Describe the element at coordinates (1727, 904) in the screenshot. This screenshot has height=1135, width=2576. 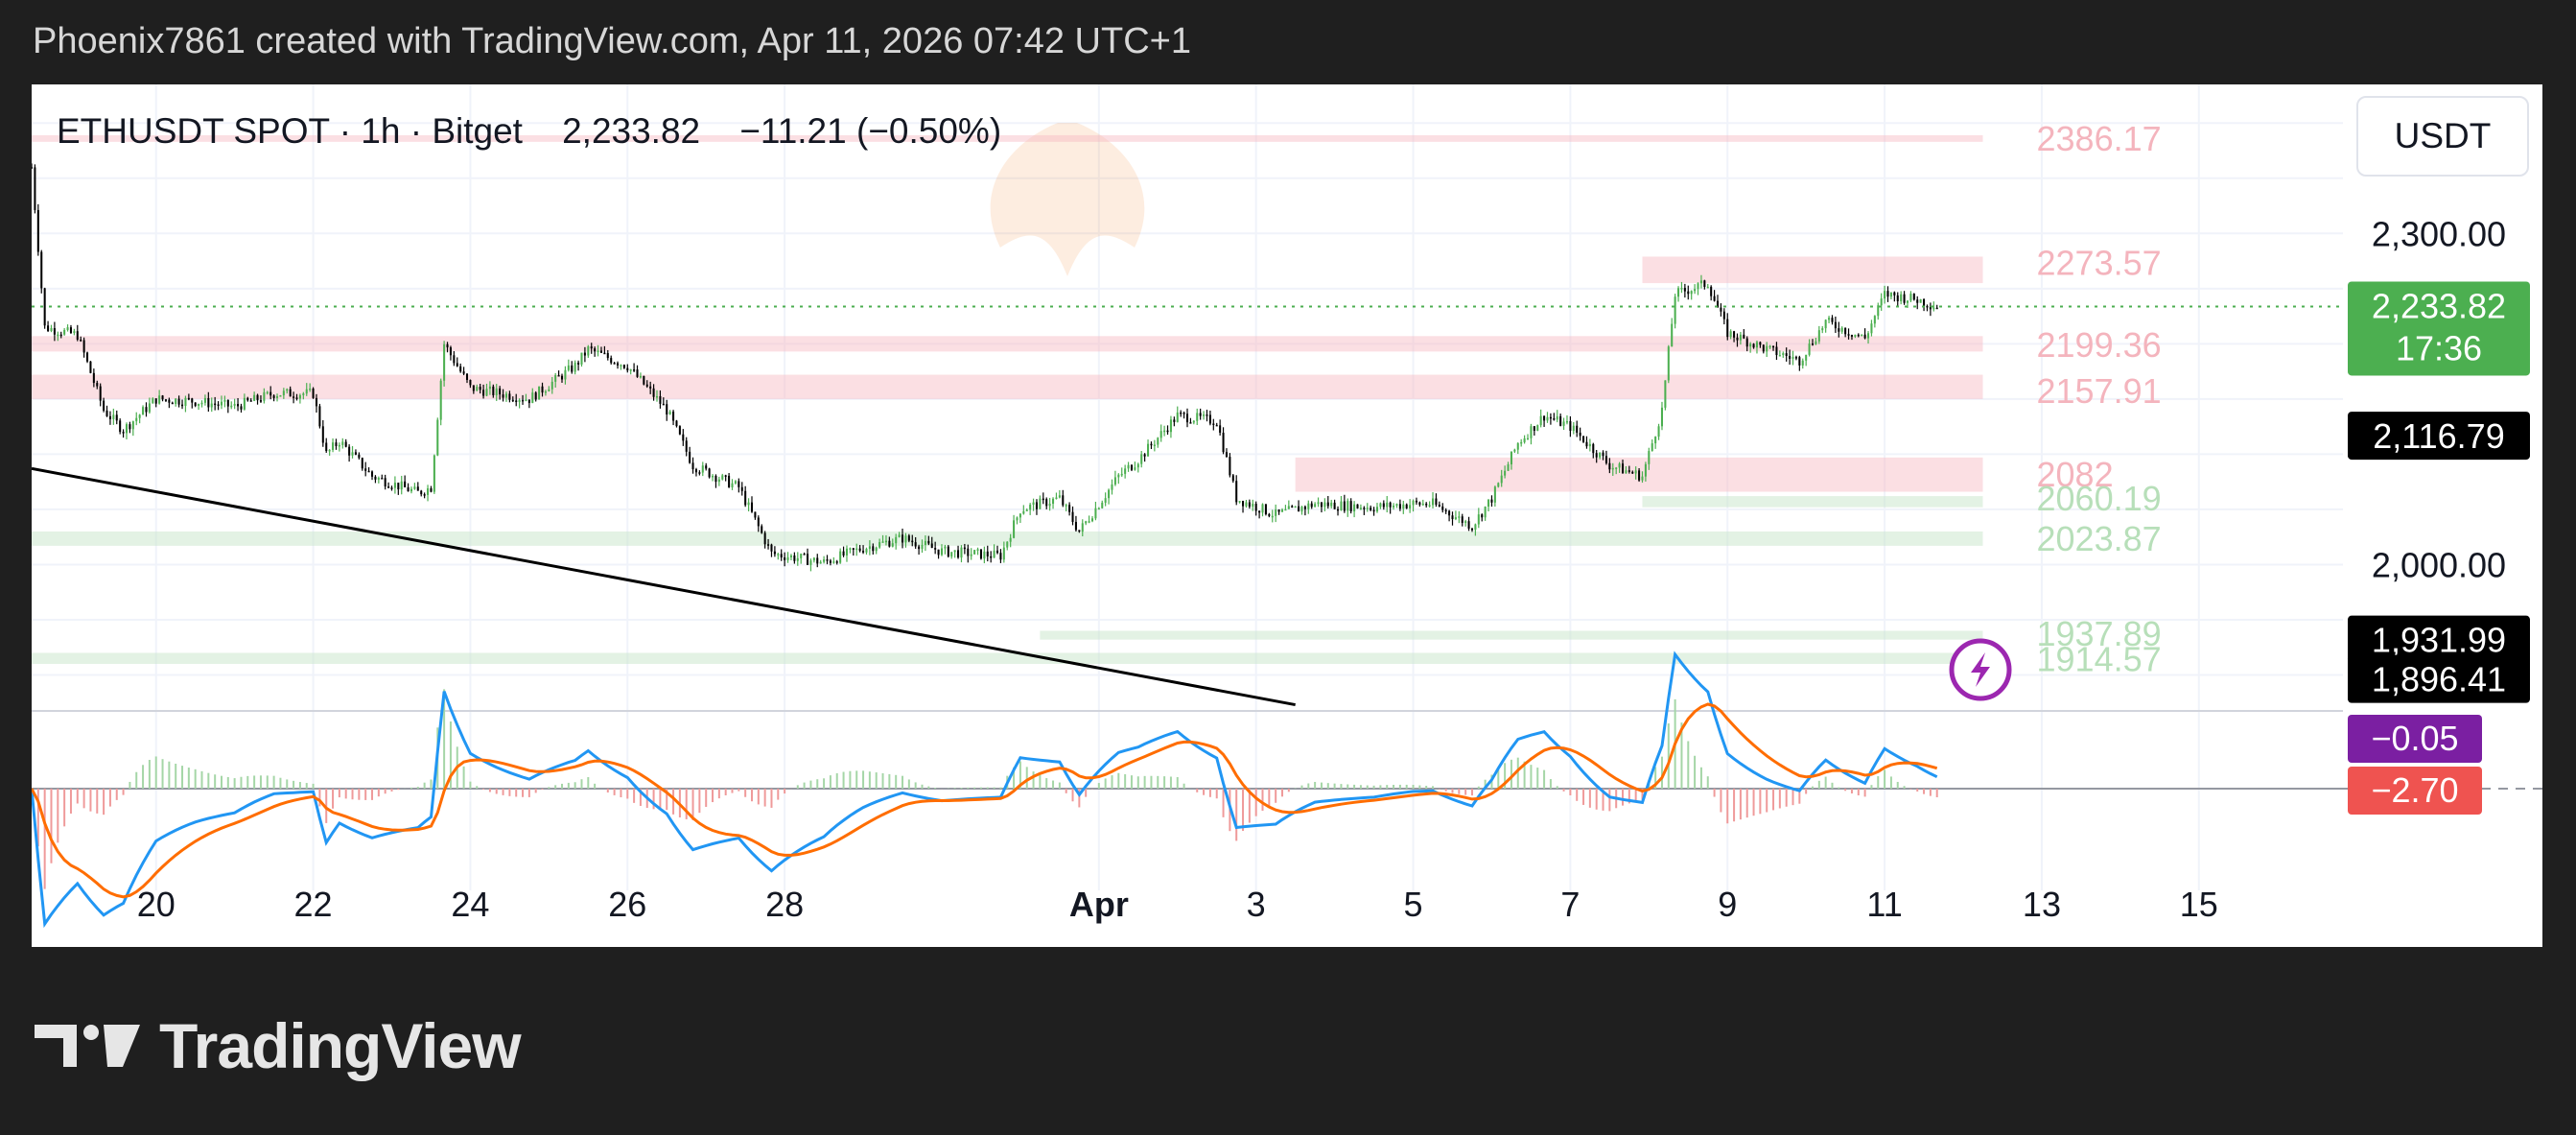
I see `x-tick-label: 9` at that location.